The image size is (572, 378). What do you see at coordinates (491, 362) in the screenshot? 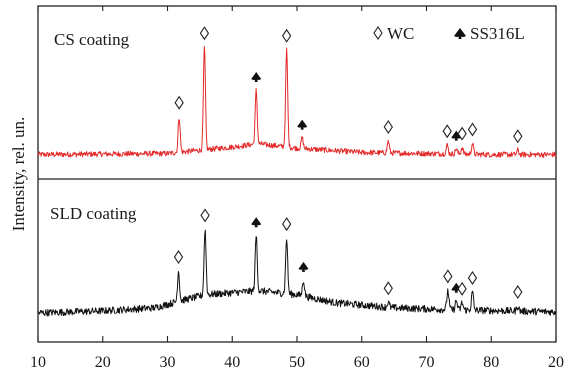
I see `x-tick-label: 80` at bounding box center [491, 362].